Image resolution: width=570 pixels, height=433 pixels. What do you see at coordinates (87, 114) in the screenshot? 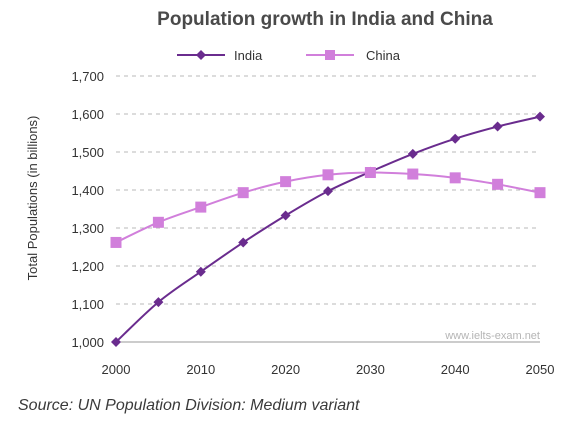
I see `y-tick-label: 1,600` at bounding box center [87, 114].